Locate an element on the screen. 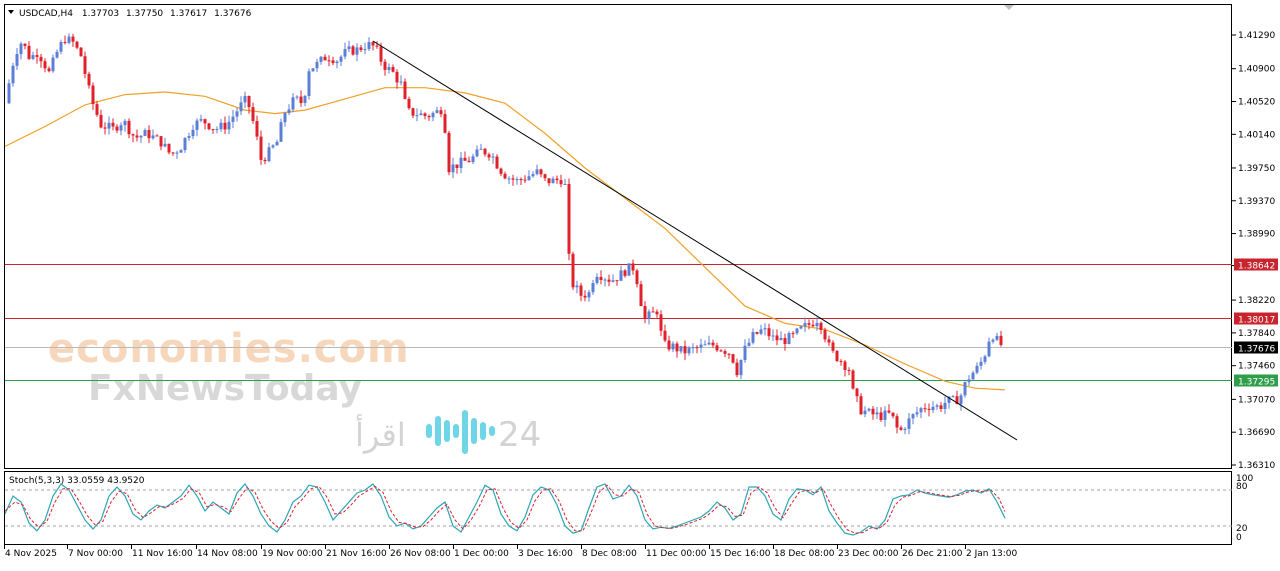 The image size is (1280, 571). scroll-shift-marker-icon is located at coordinates (1009, 7).